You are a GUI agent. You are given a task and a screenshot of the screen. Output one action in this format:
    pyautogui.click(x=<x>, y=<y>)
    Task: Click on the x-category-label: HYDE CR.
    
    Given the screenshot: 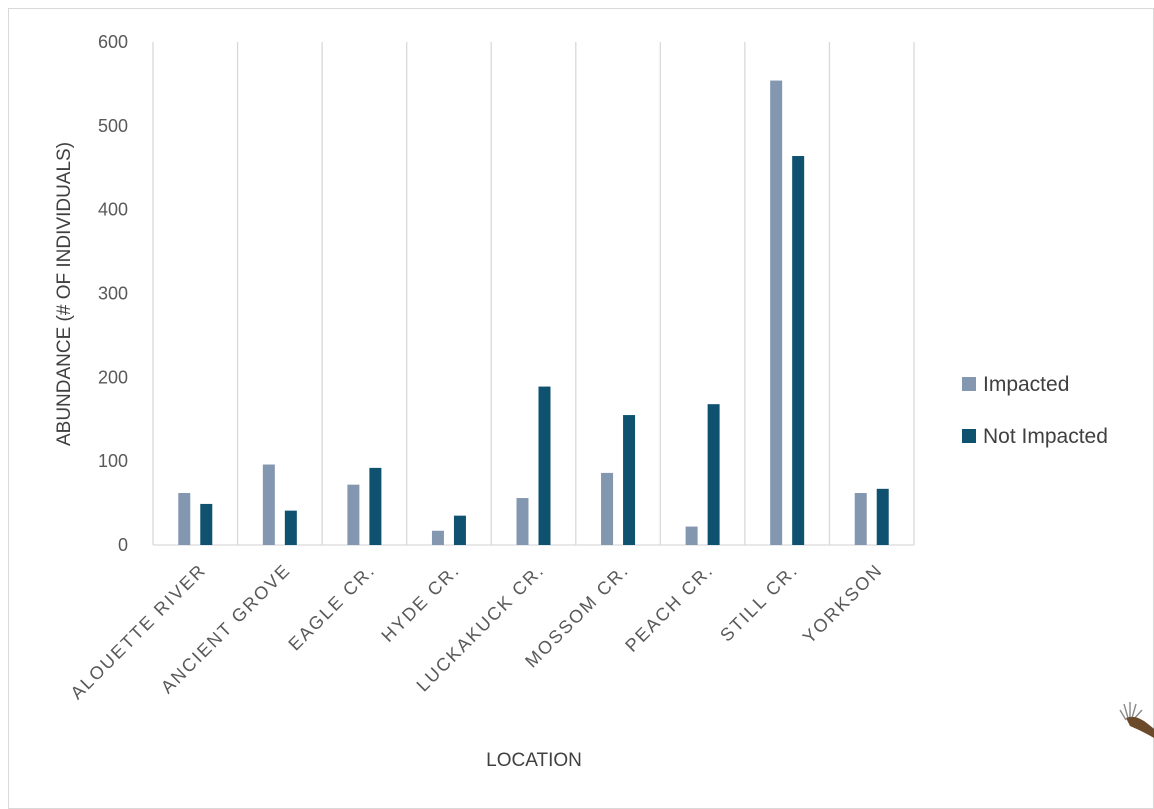 What is the action you would take?
    pyautogui.click(x=420, y=603)
    